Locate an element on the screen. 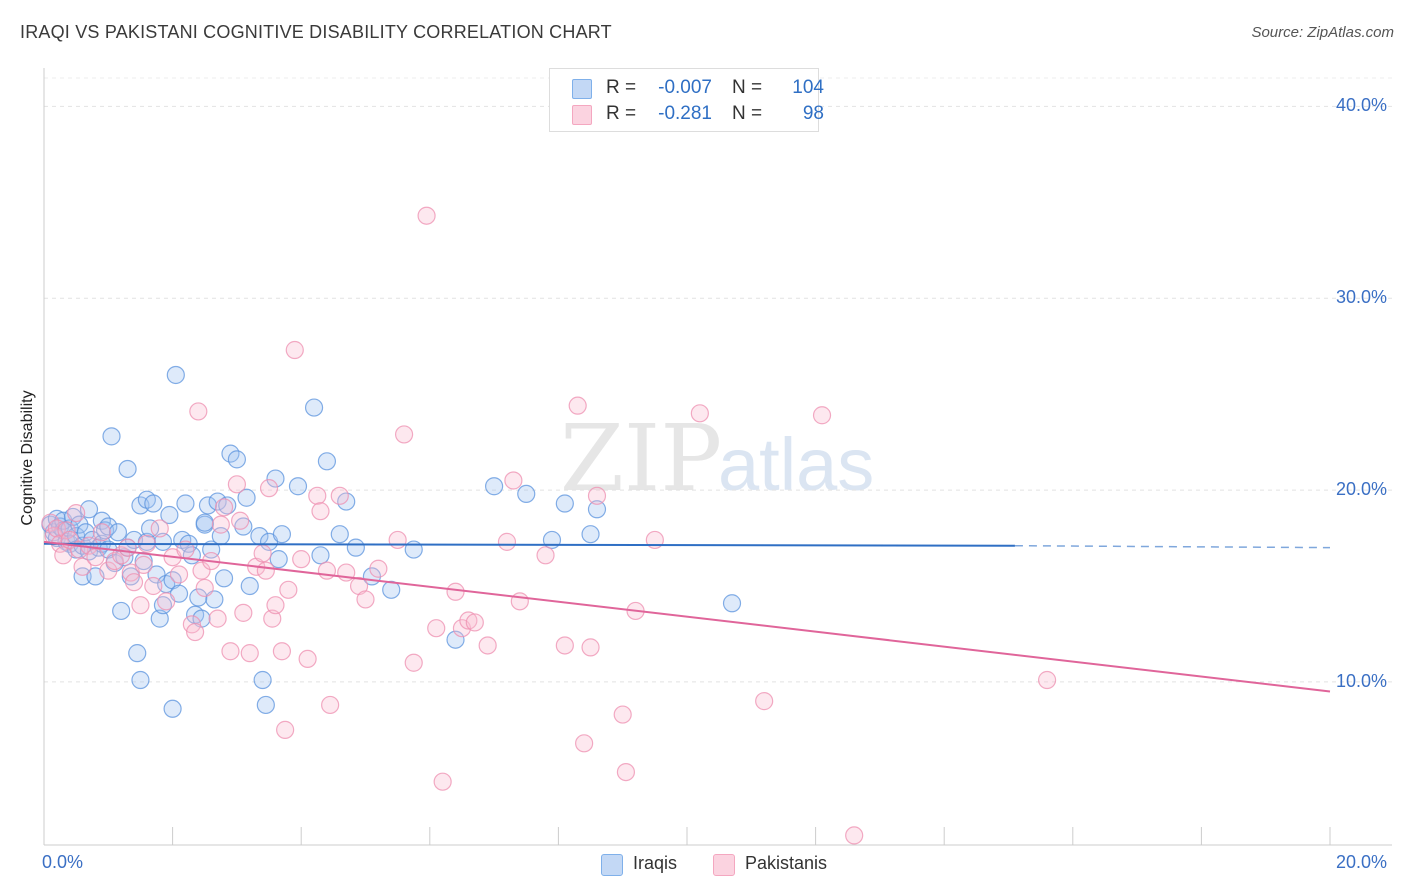 Image resolution: width=1406 pixels, height=892 pixels. zipatlas-watermark: ZIP atlas is located at coordinates (717, 458).